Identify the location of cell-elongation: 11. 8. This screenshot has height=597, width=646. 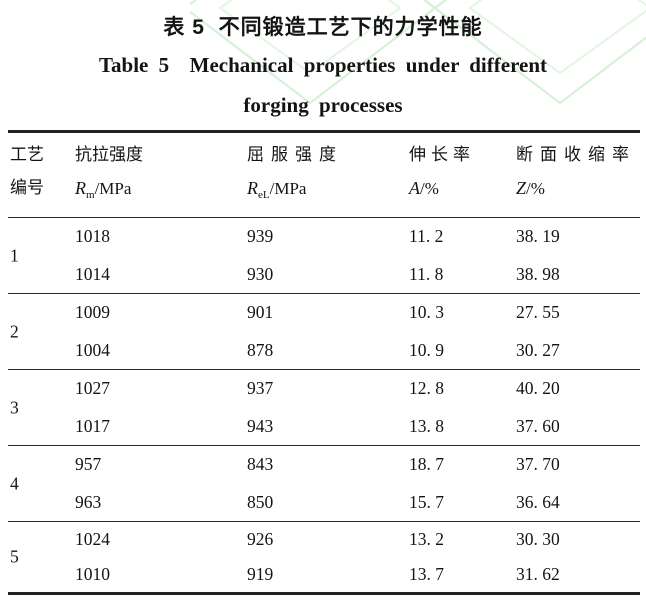
(426, 273).